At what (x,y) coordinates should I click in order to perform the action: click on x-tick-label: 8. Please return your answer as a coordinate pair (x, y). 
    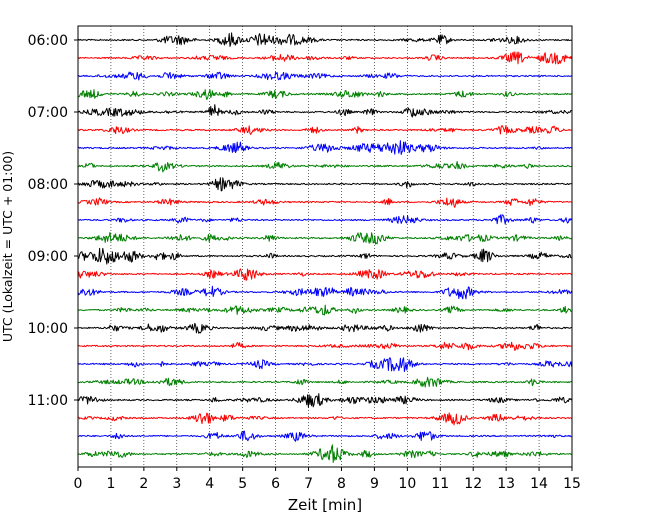
    Looking at the image, I should click on (341, 484).